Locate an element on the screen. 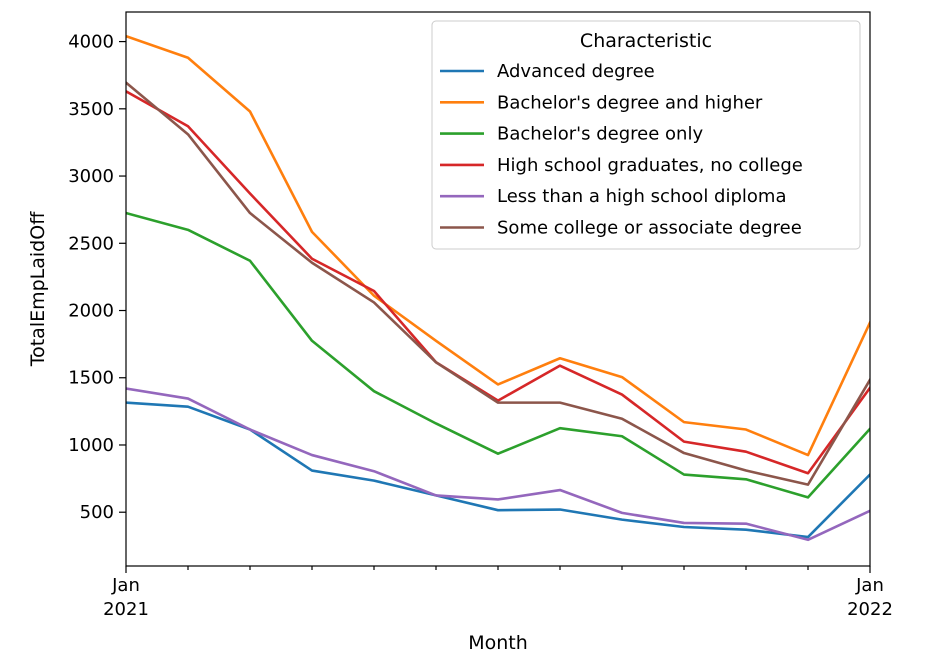  y-tick-label: 3500 is located at coordinates (91, 109).